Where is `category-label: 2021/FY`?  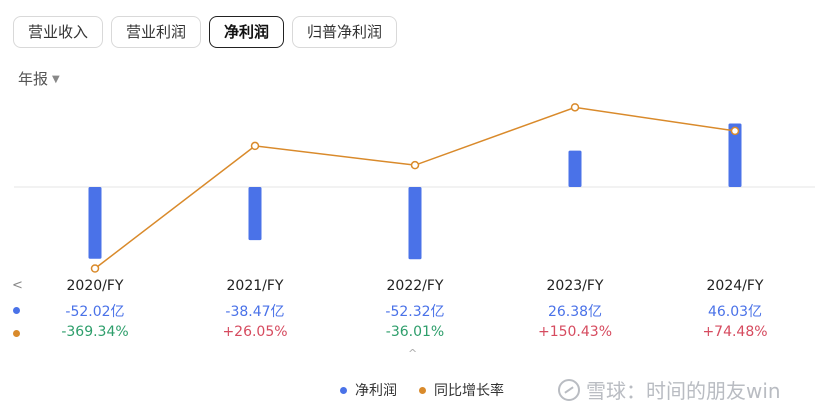 category-label: 2021/FY is located at coordinates (255, 286).